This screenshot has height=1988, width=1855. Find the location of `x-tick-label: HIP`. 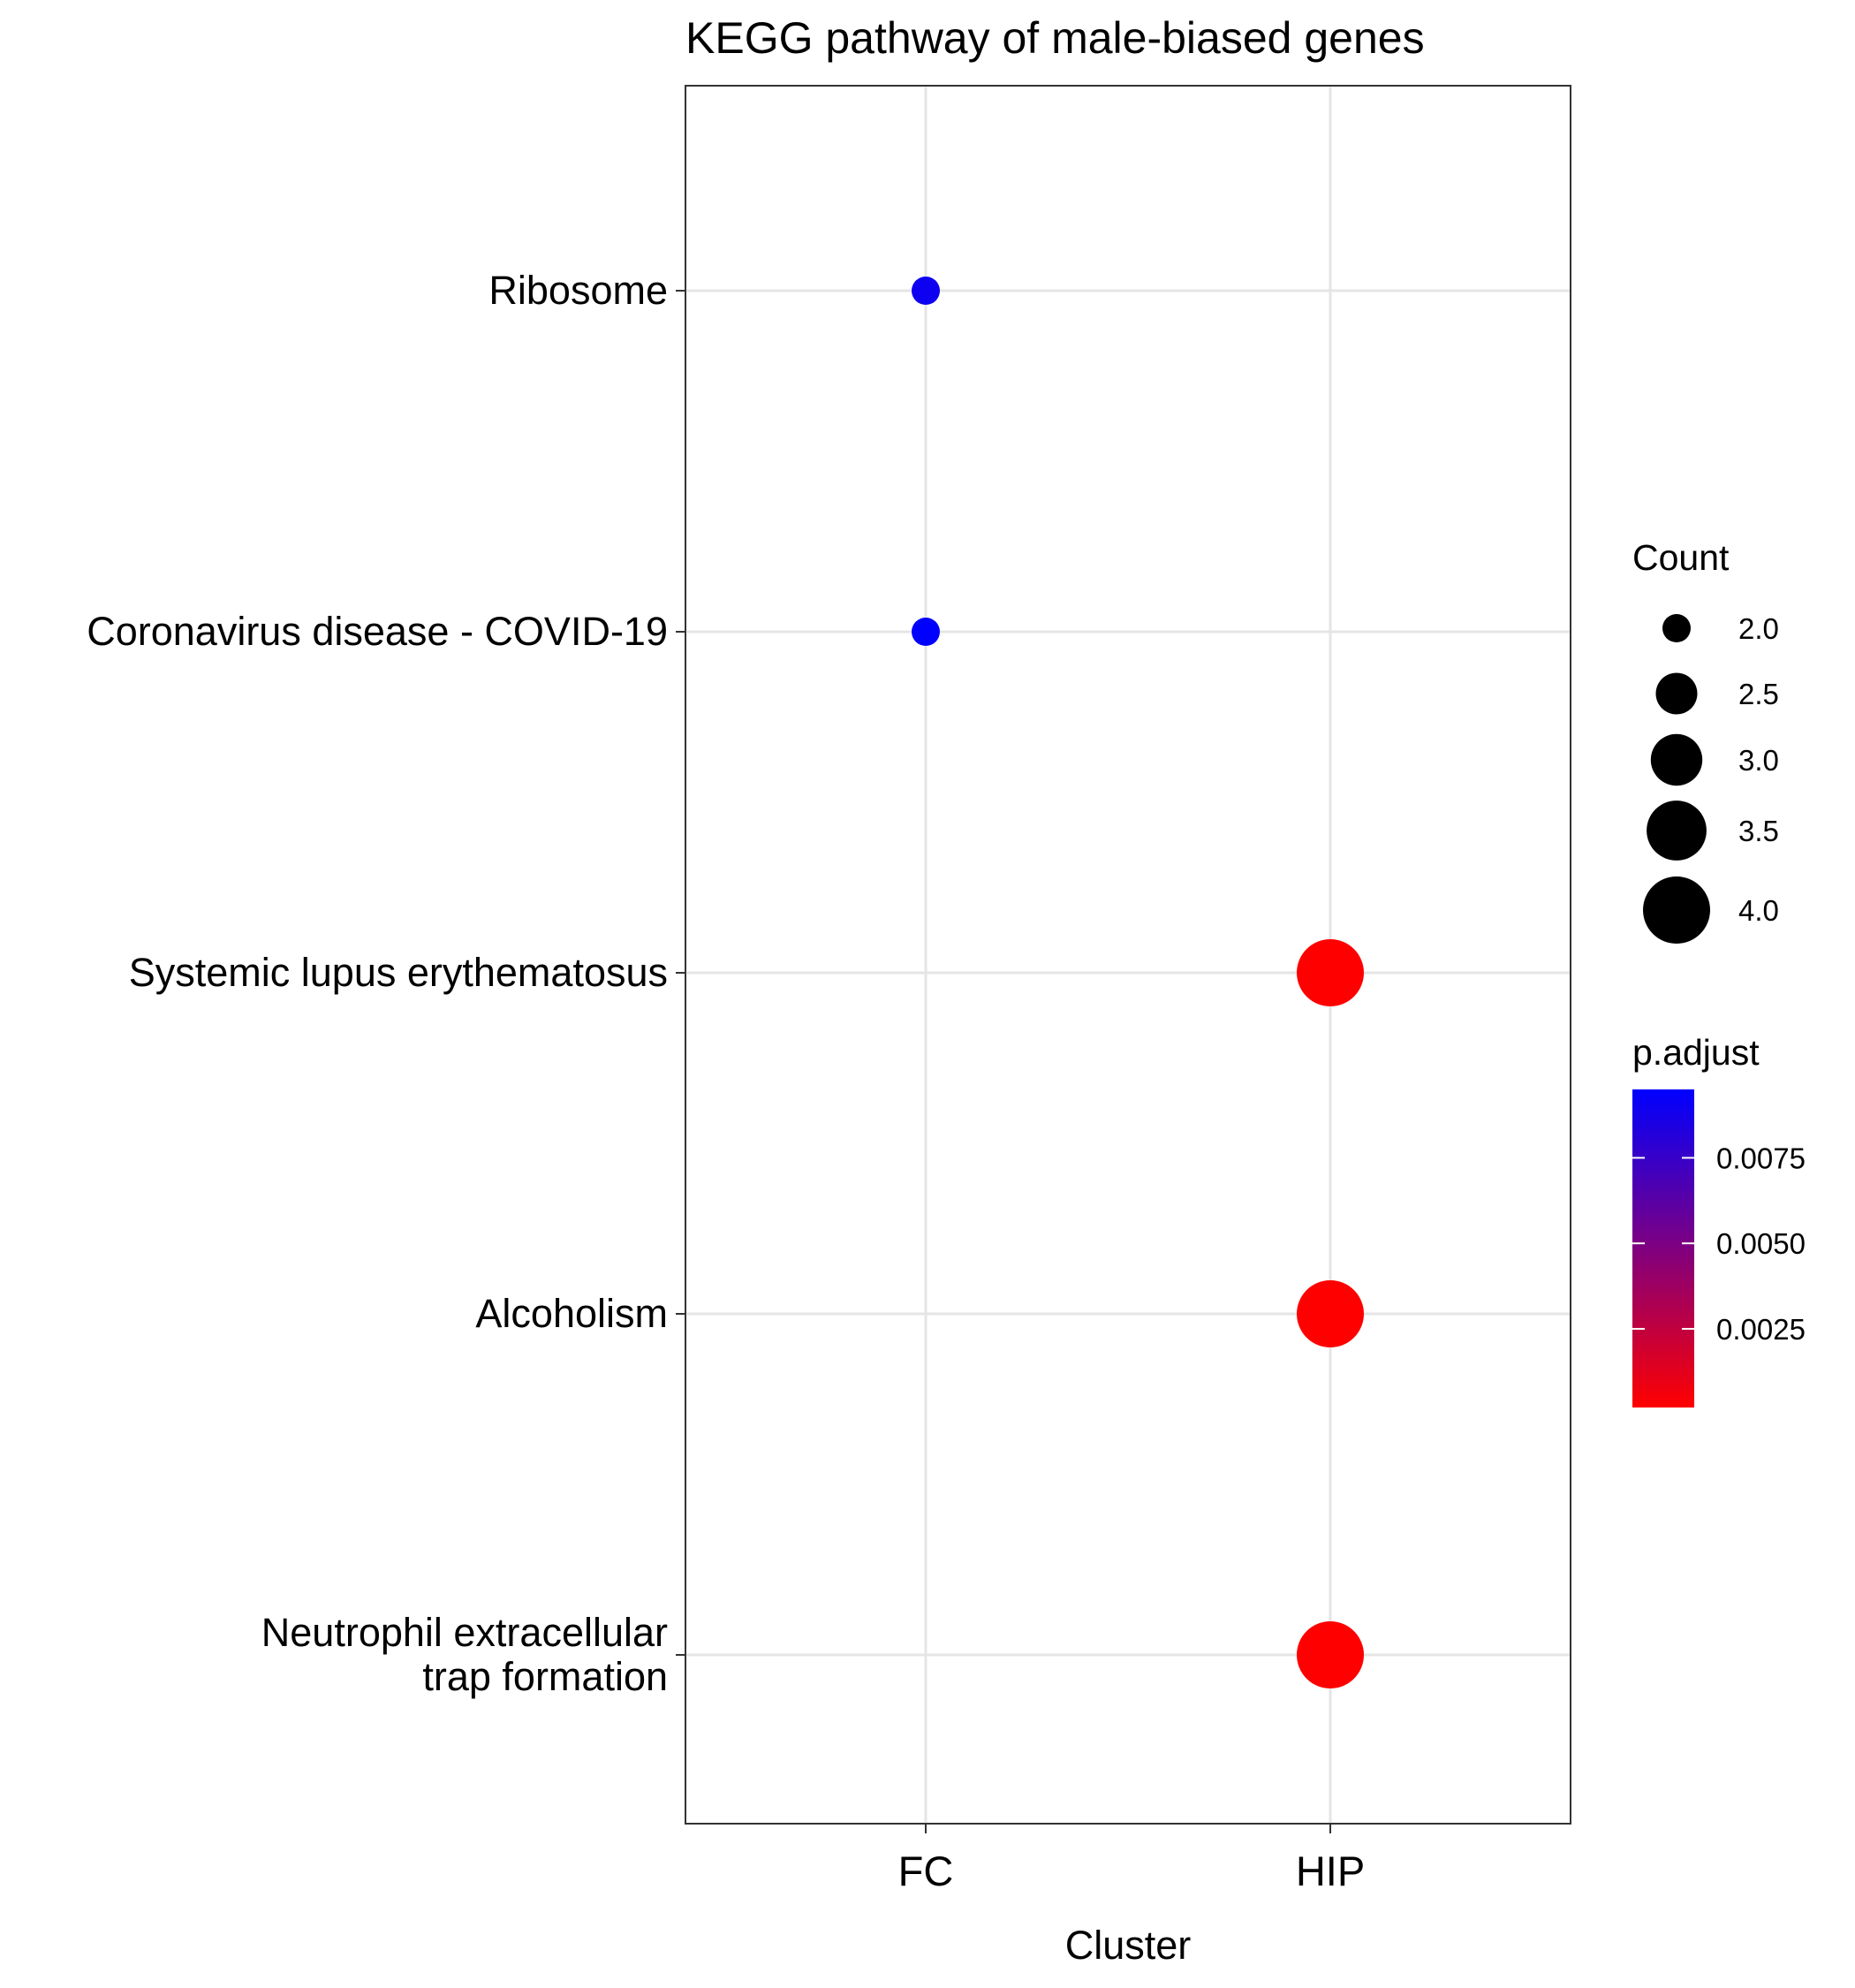

x-tick-label: HIP is located at coordinates (1330, 1871).